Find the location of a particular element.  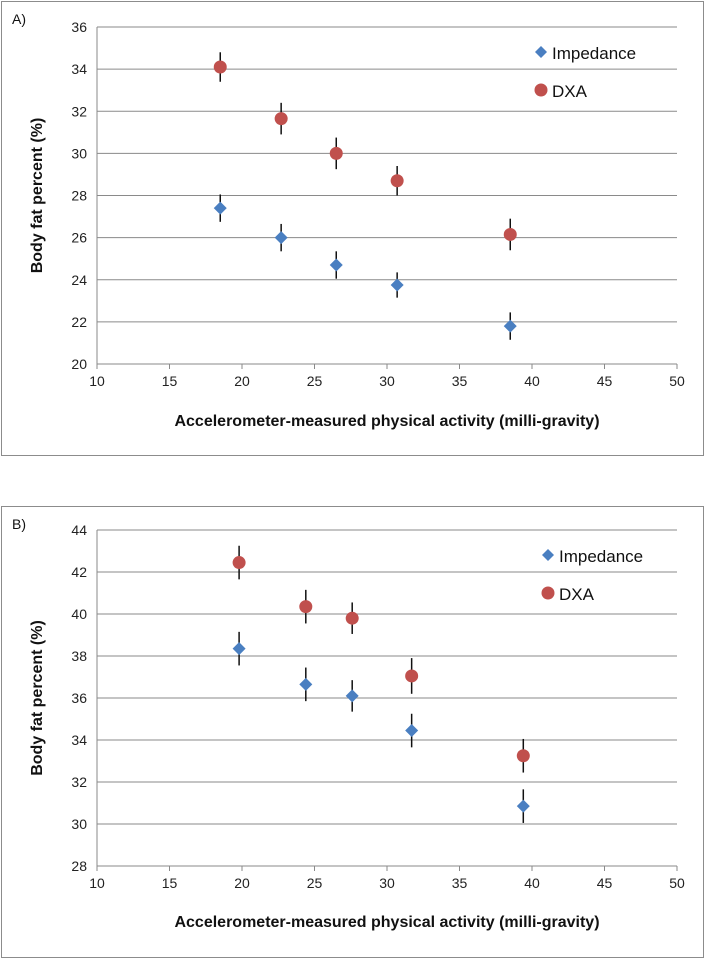

y-tick-label: 20 is located at coordinates (79, 364).